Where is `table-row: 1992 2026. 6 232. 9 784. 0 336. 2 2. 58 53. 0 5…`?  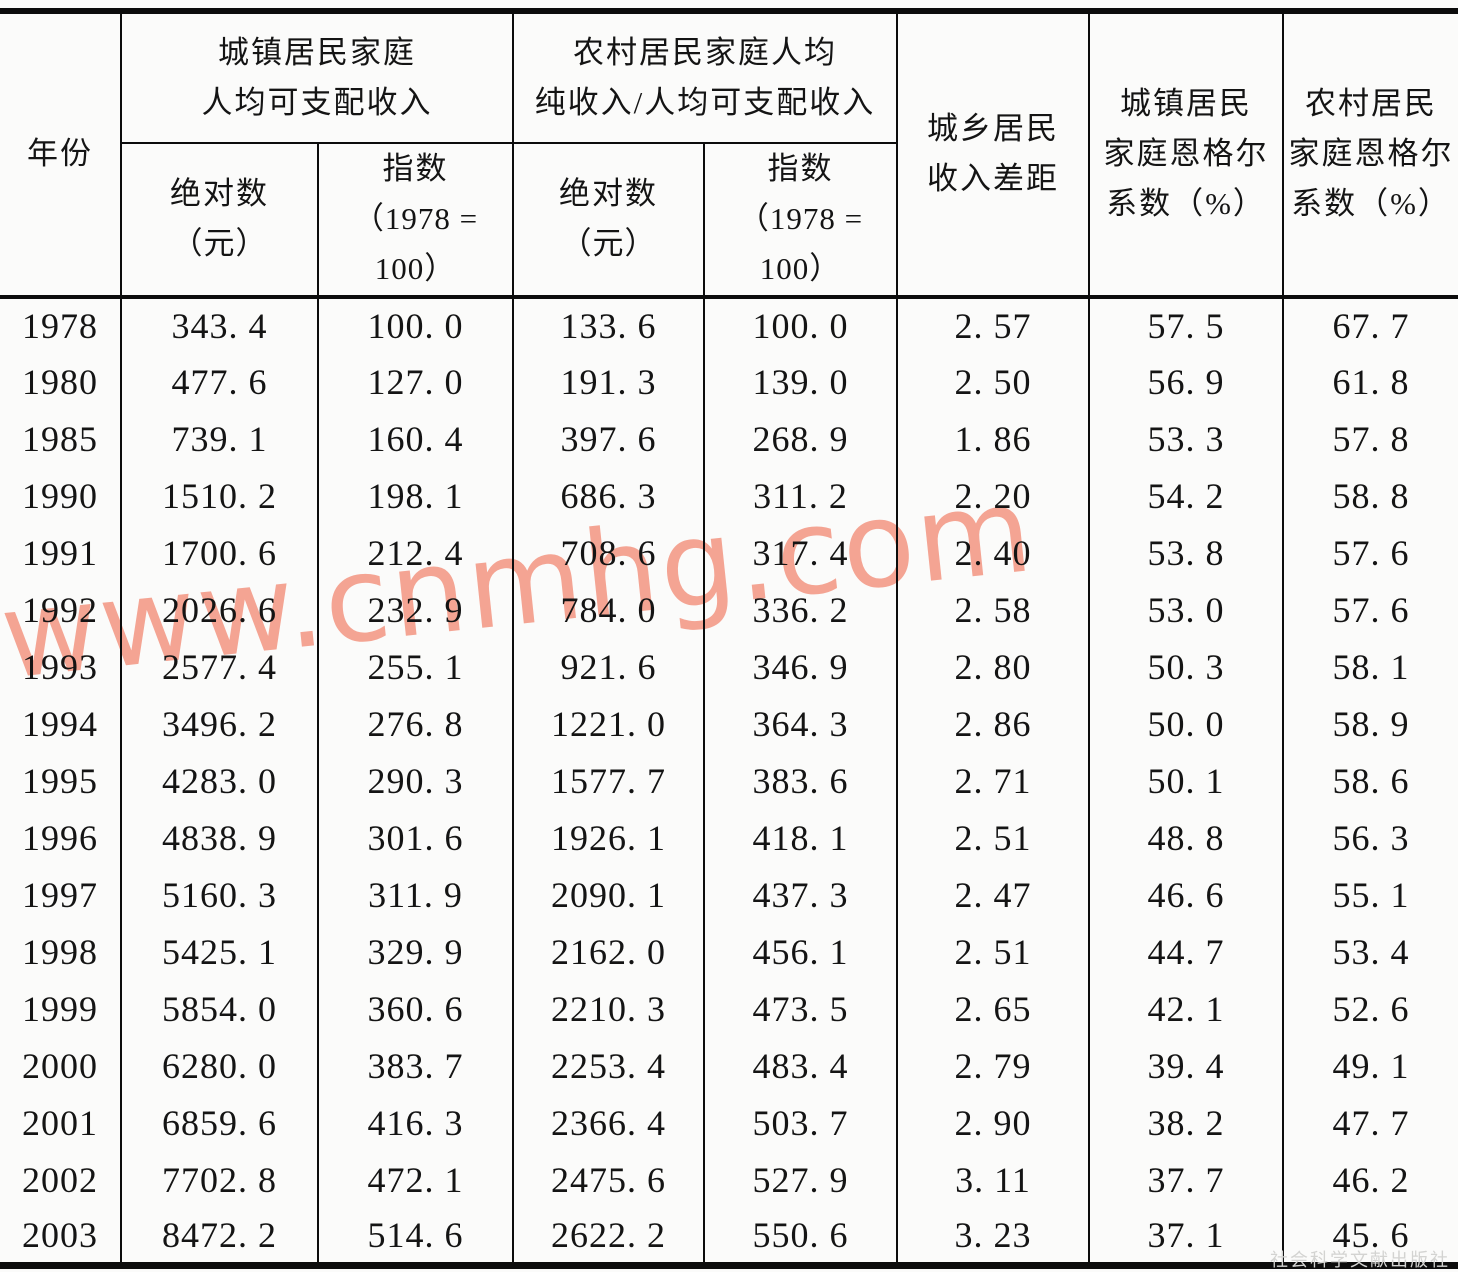
table-row: 1992 2026. 6 232. 9 784. 0 336. 2 2. 58 53. 0 5… is located at coordinates (729, 610).